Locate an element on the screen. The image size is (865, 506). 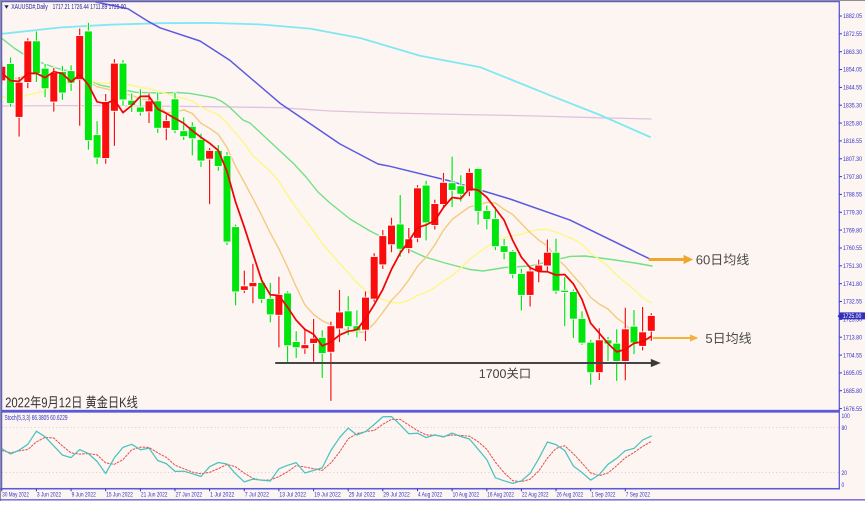
svg-text: 25 Jul 2022 is located at coordinates (362, 495).